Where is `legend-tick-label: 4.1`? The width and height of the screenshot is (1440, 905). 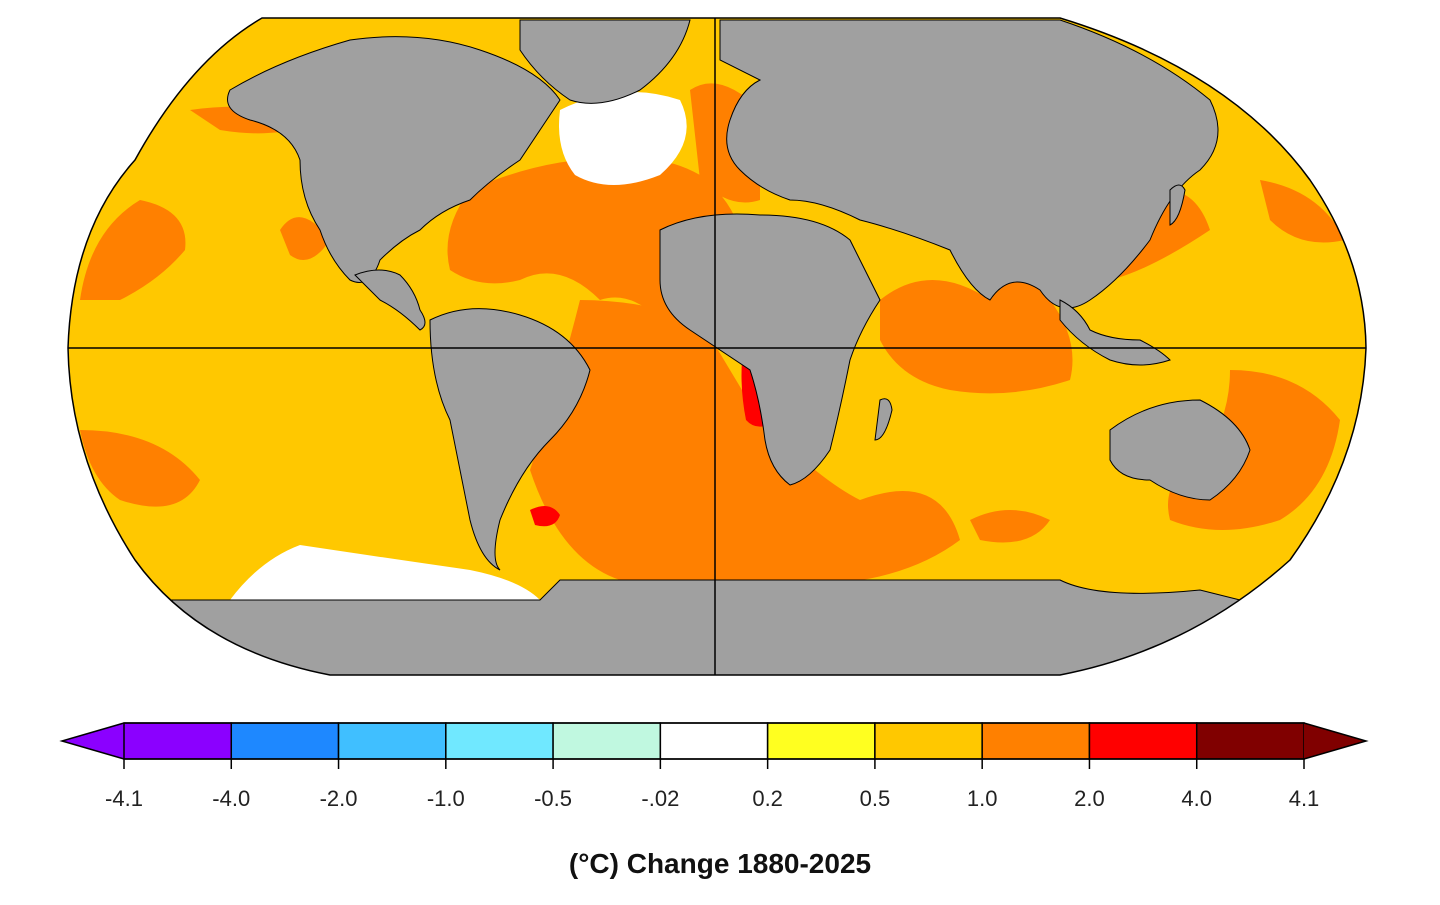 legend-tick-label: 4.1 is located at coordinates (1304, 798).